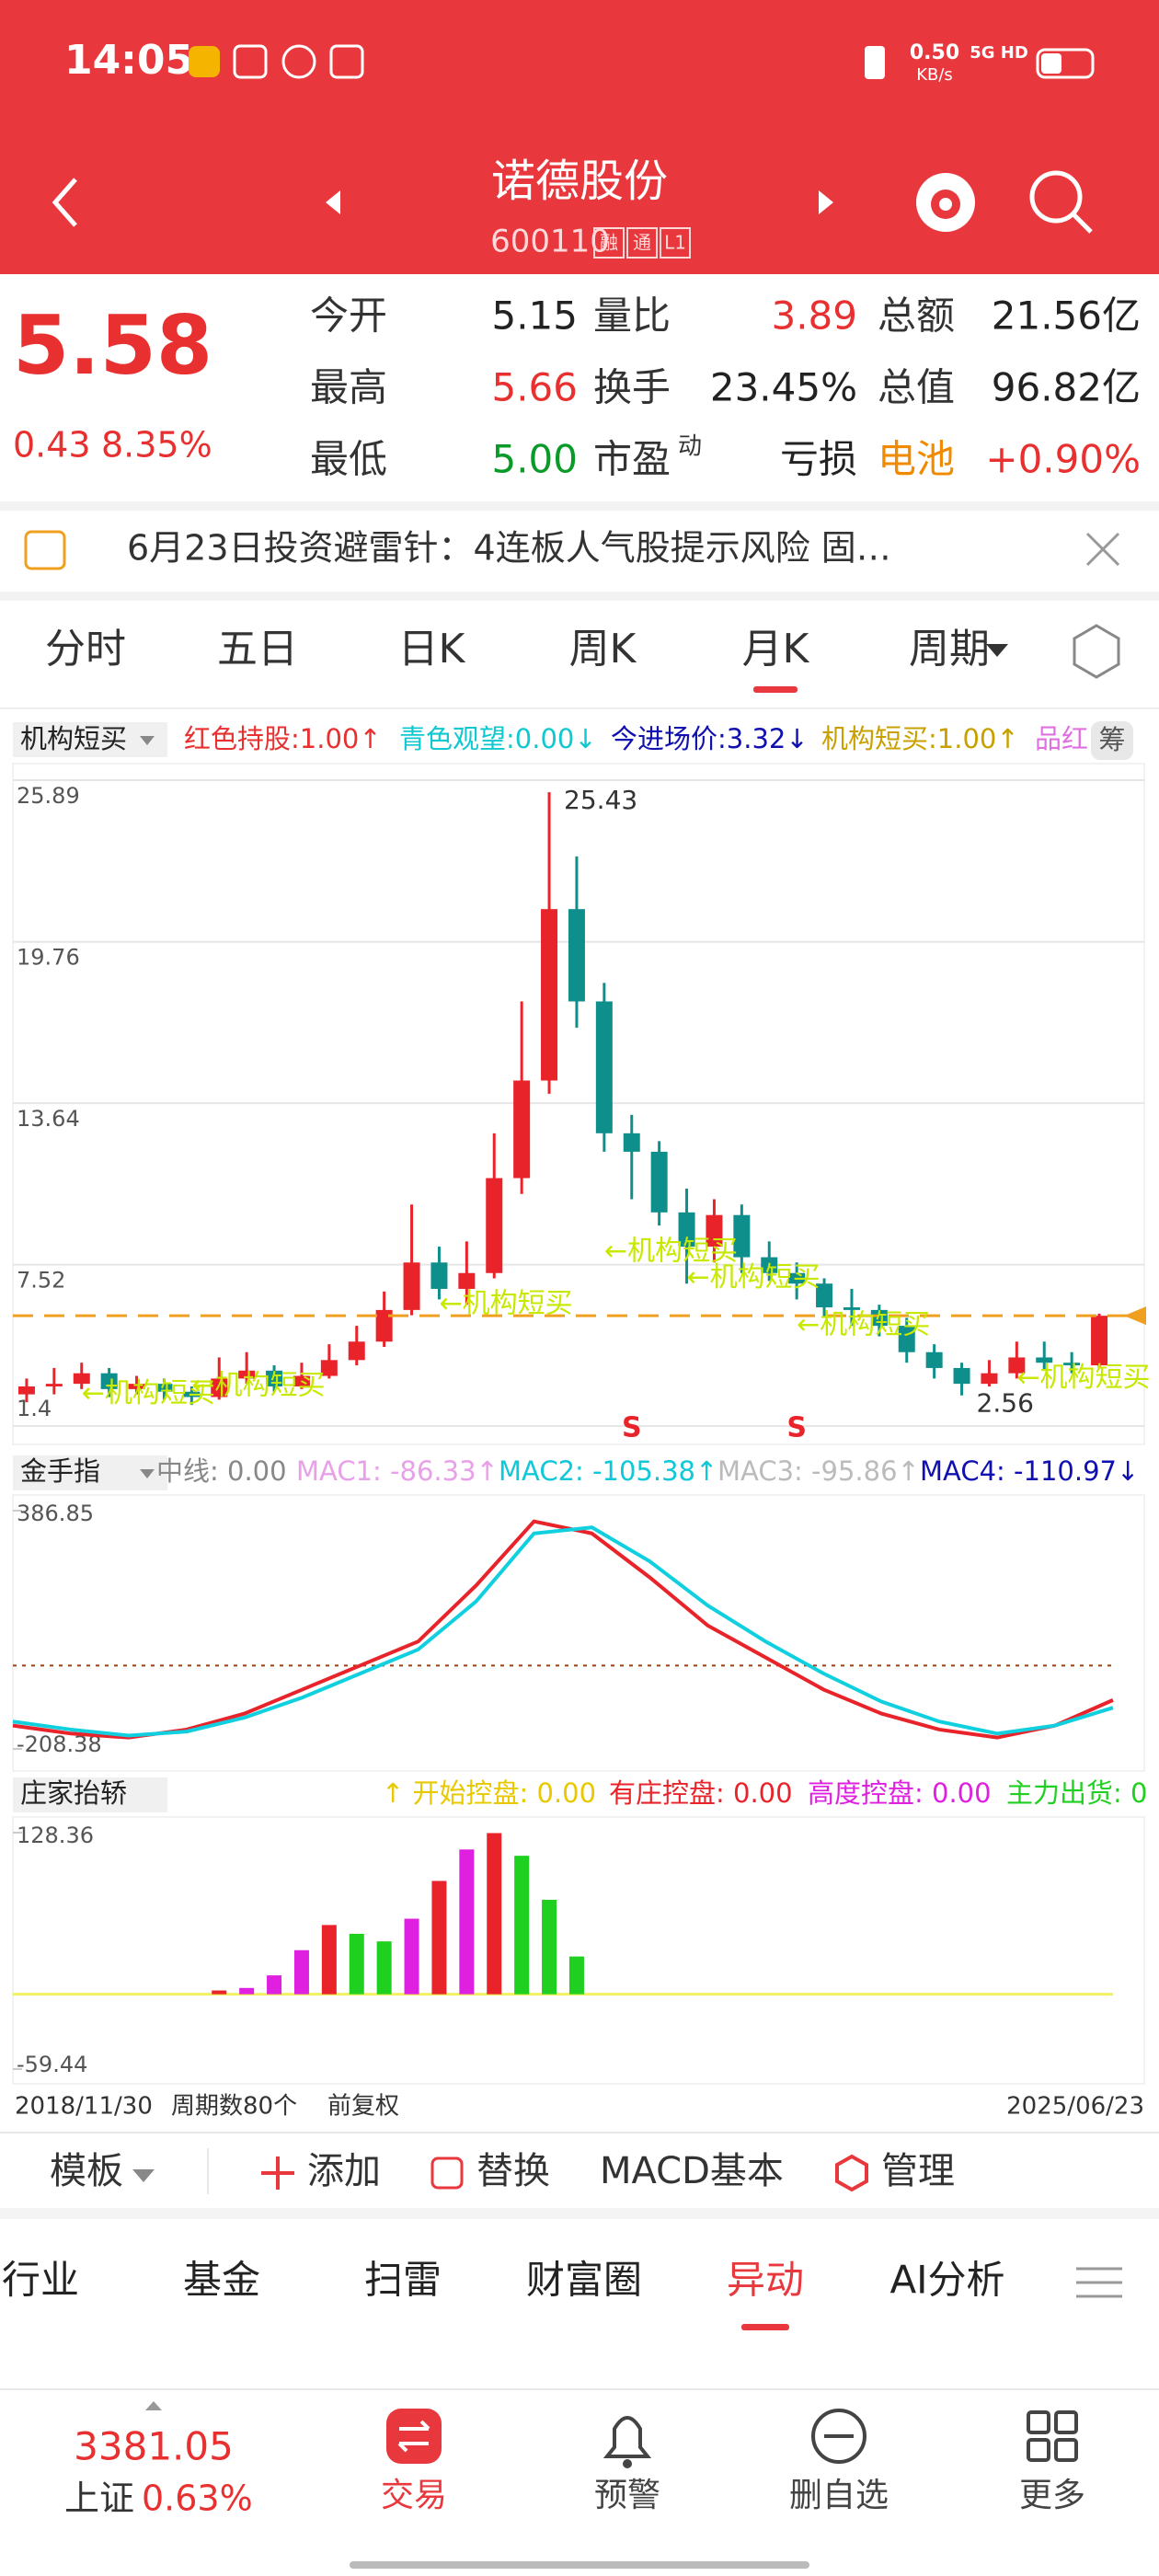  Describe the element at coordinates (348, 459) in the screenshot. I see `field-label: 最低` at that location.